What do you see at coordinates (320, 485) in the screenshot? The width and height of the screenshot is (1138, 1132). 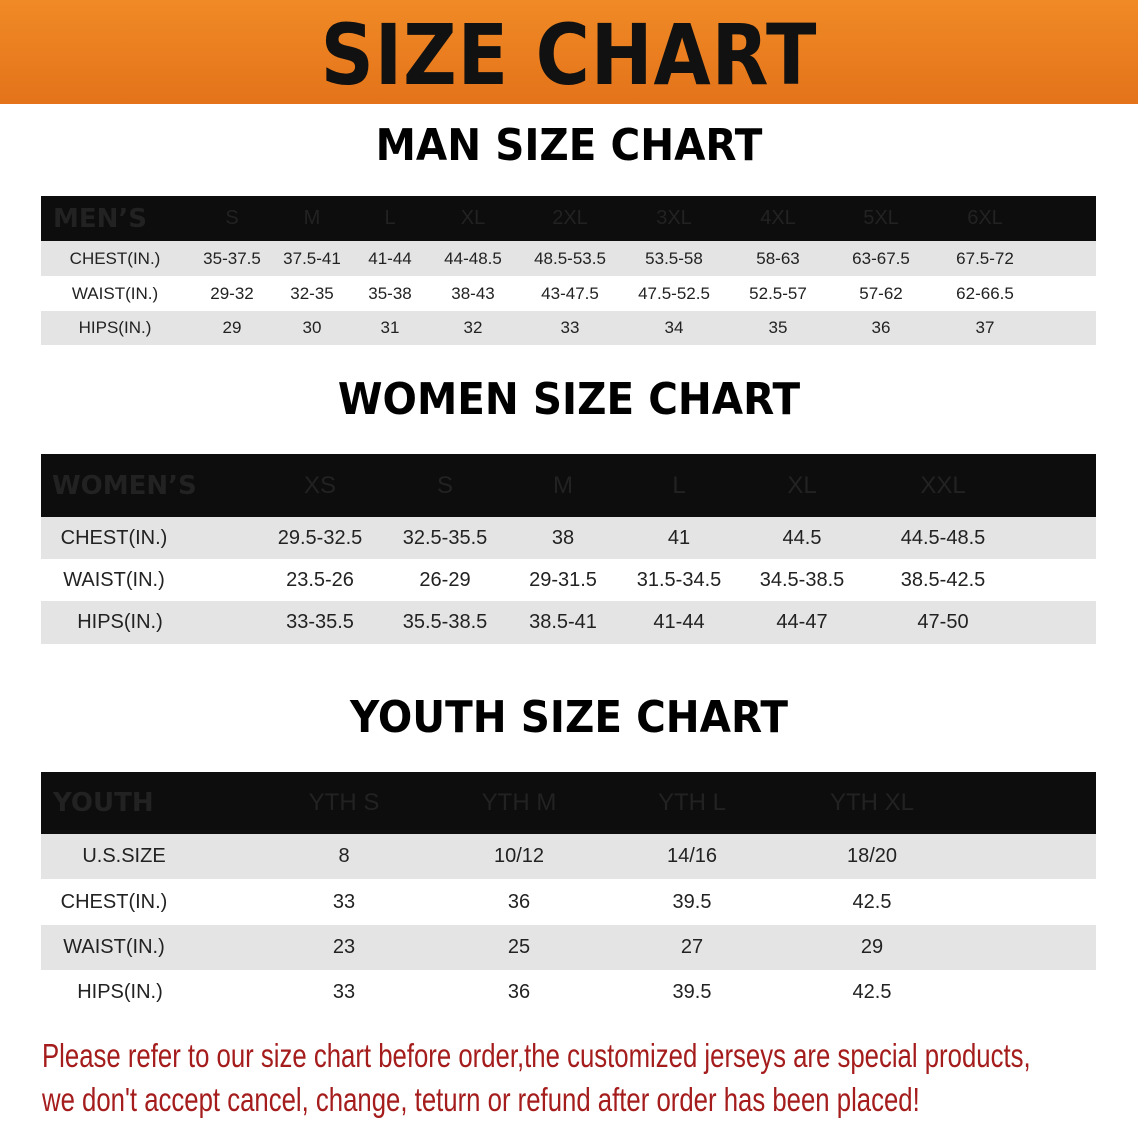 I see `size-column-header: XS` at bounding box center [320, 485].